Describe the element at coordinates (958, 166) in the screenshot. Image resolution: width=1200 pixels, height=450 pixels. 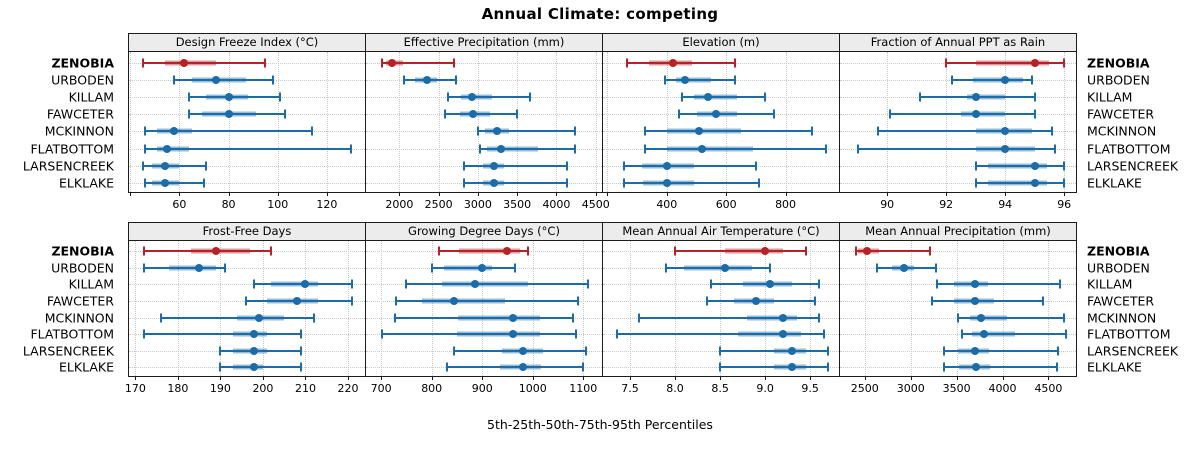
I see `gridline-horizontal` at that location.